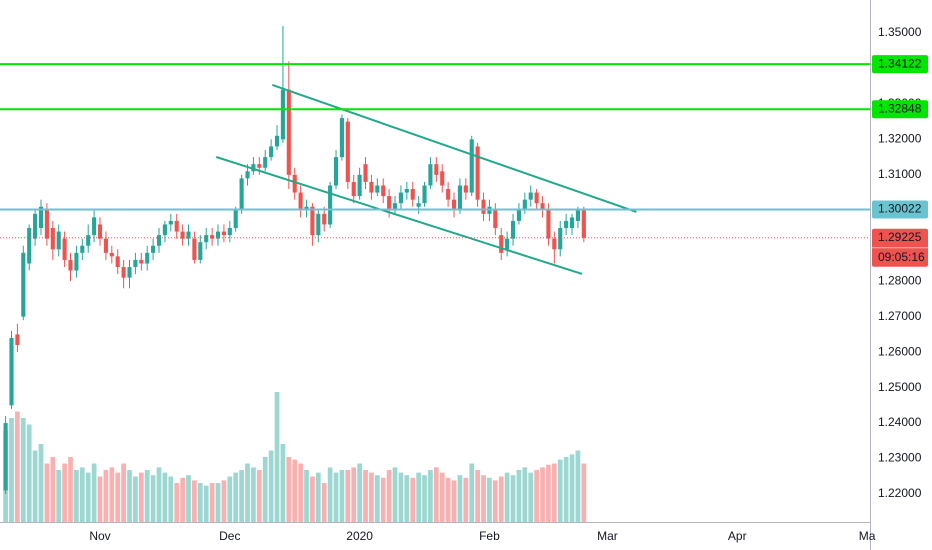 The width and height of the screenshot is (932, 550). Describe the element at coordinates (900, 280) in the screenshot. I see `y-tick-label: 1.28000` at that location.